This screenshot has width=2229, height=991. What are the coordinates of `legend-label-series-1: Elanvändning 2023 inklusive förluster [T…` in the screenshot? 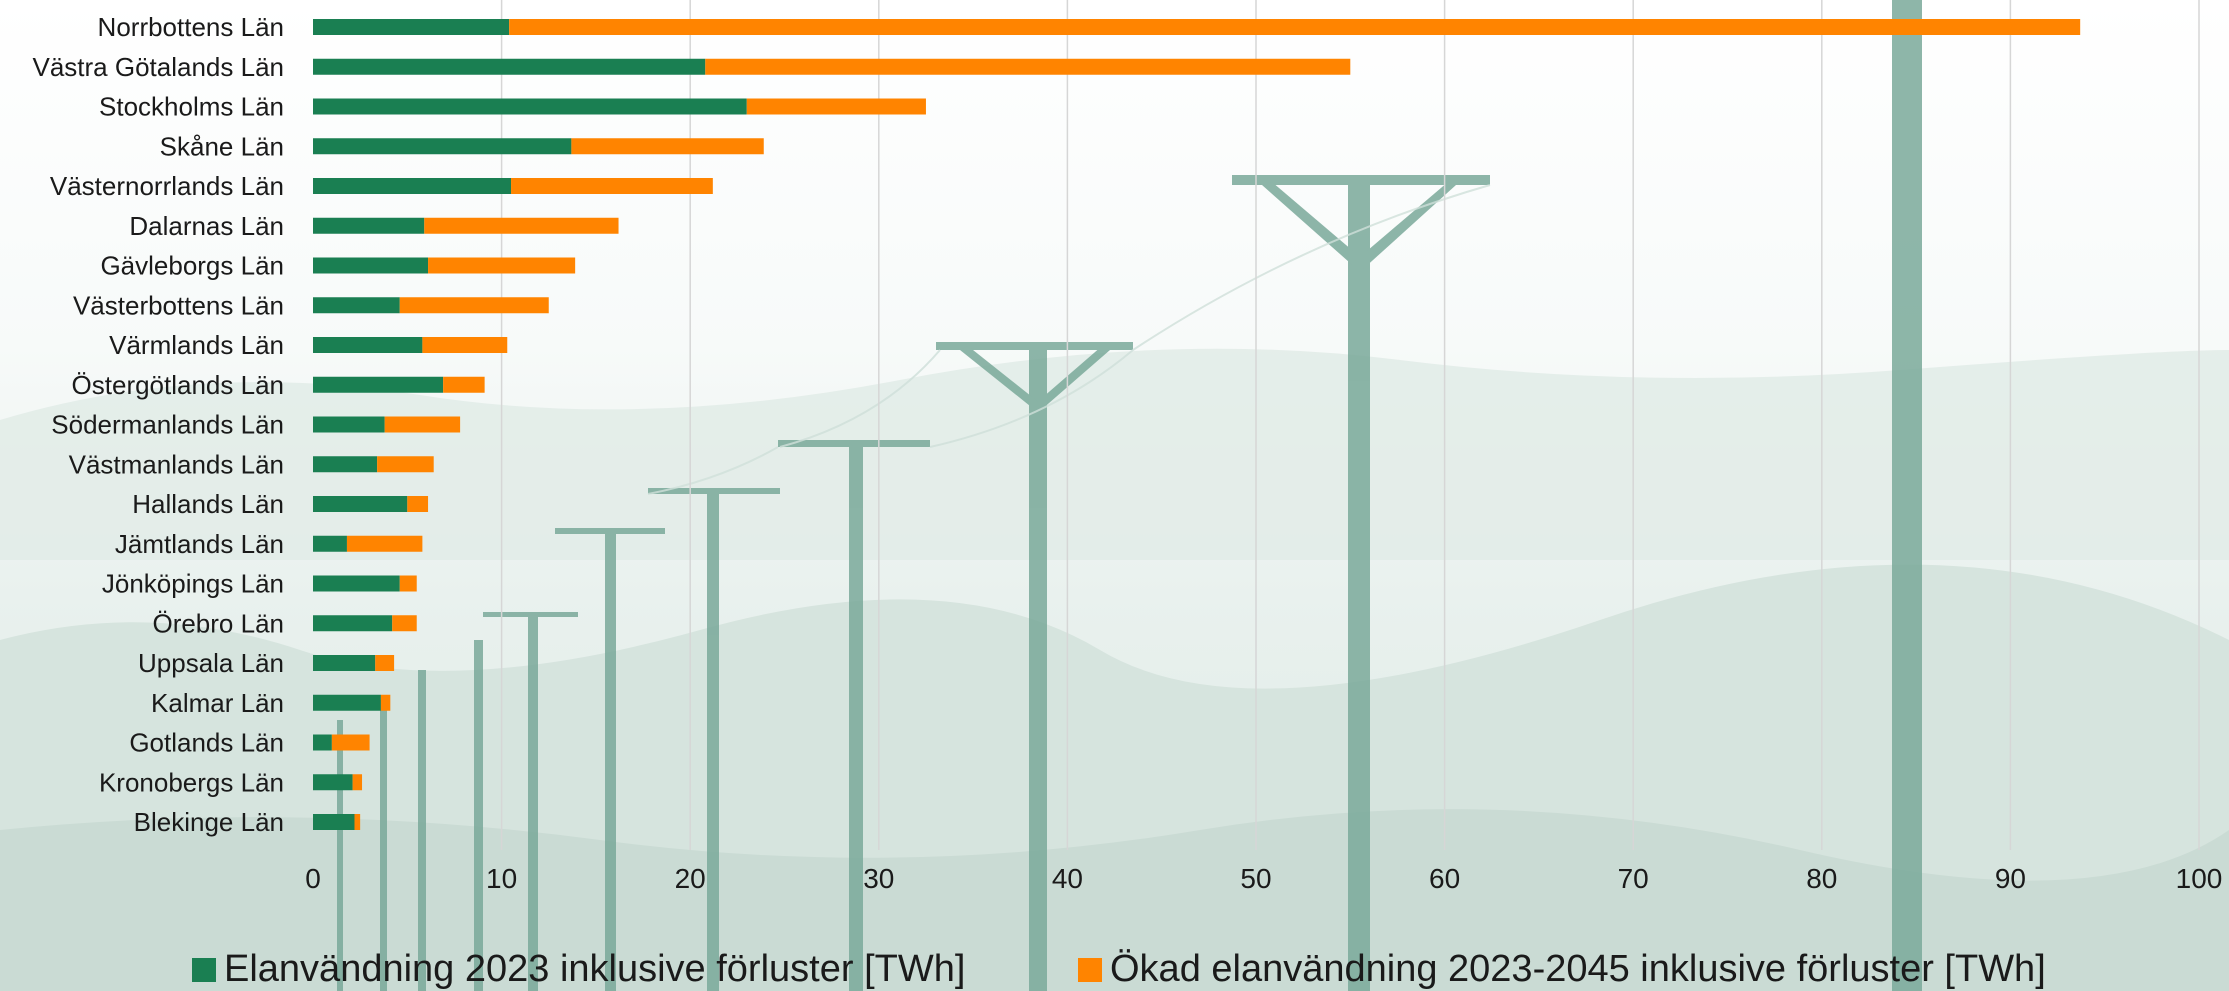 It's located at (595, 969).